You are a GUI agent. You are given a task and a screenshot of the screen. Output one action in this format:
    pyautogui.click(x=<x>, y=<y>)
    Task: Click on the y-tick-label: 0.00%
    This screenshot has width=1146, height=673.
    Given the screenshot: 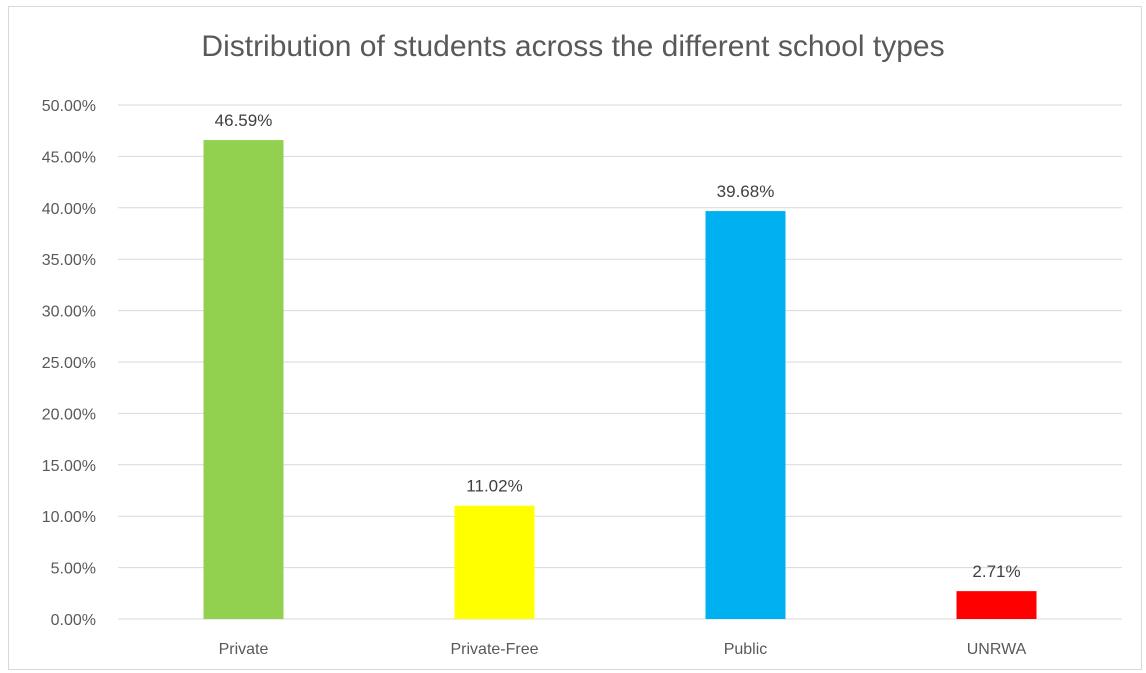 What is the action you would take?
    pyautogui.click(x=73, y=620)
    